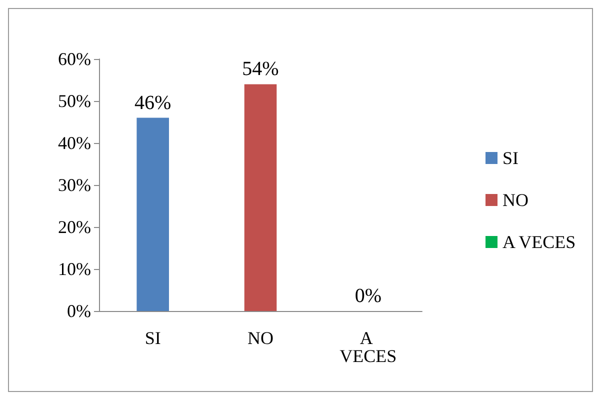 This screenshot has height=400, width=601. What do you see at coordinates (153, 103) in the screenshot?
I see `data-label: 46%` at bounding box center [153, 103].